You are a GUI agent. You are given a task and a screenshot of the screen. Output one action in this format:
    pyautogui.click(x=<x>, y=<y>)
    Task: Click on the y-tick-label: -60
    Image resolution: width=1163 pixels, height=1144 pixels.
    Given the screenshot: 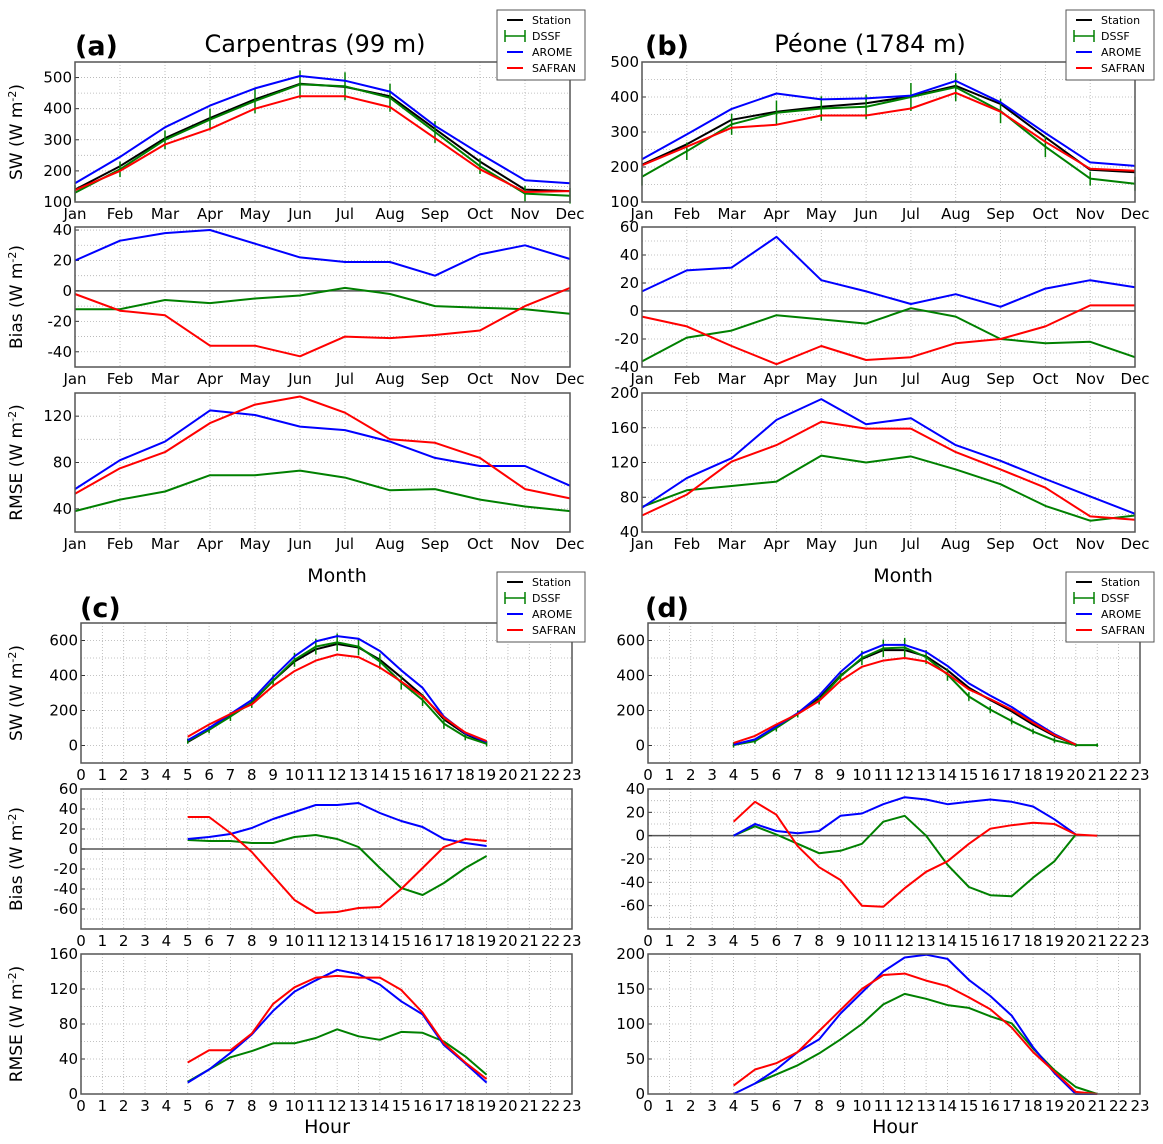 What is the action you would take?
    pyautogui.click(x=633, y=906)
    